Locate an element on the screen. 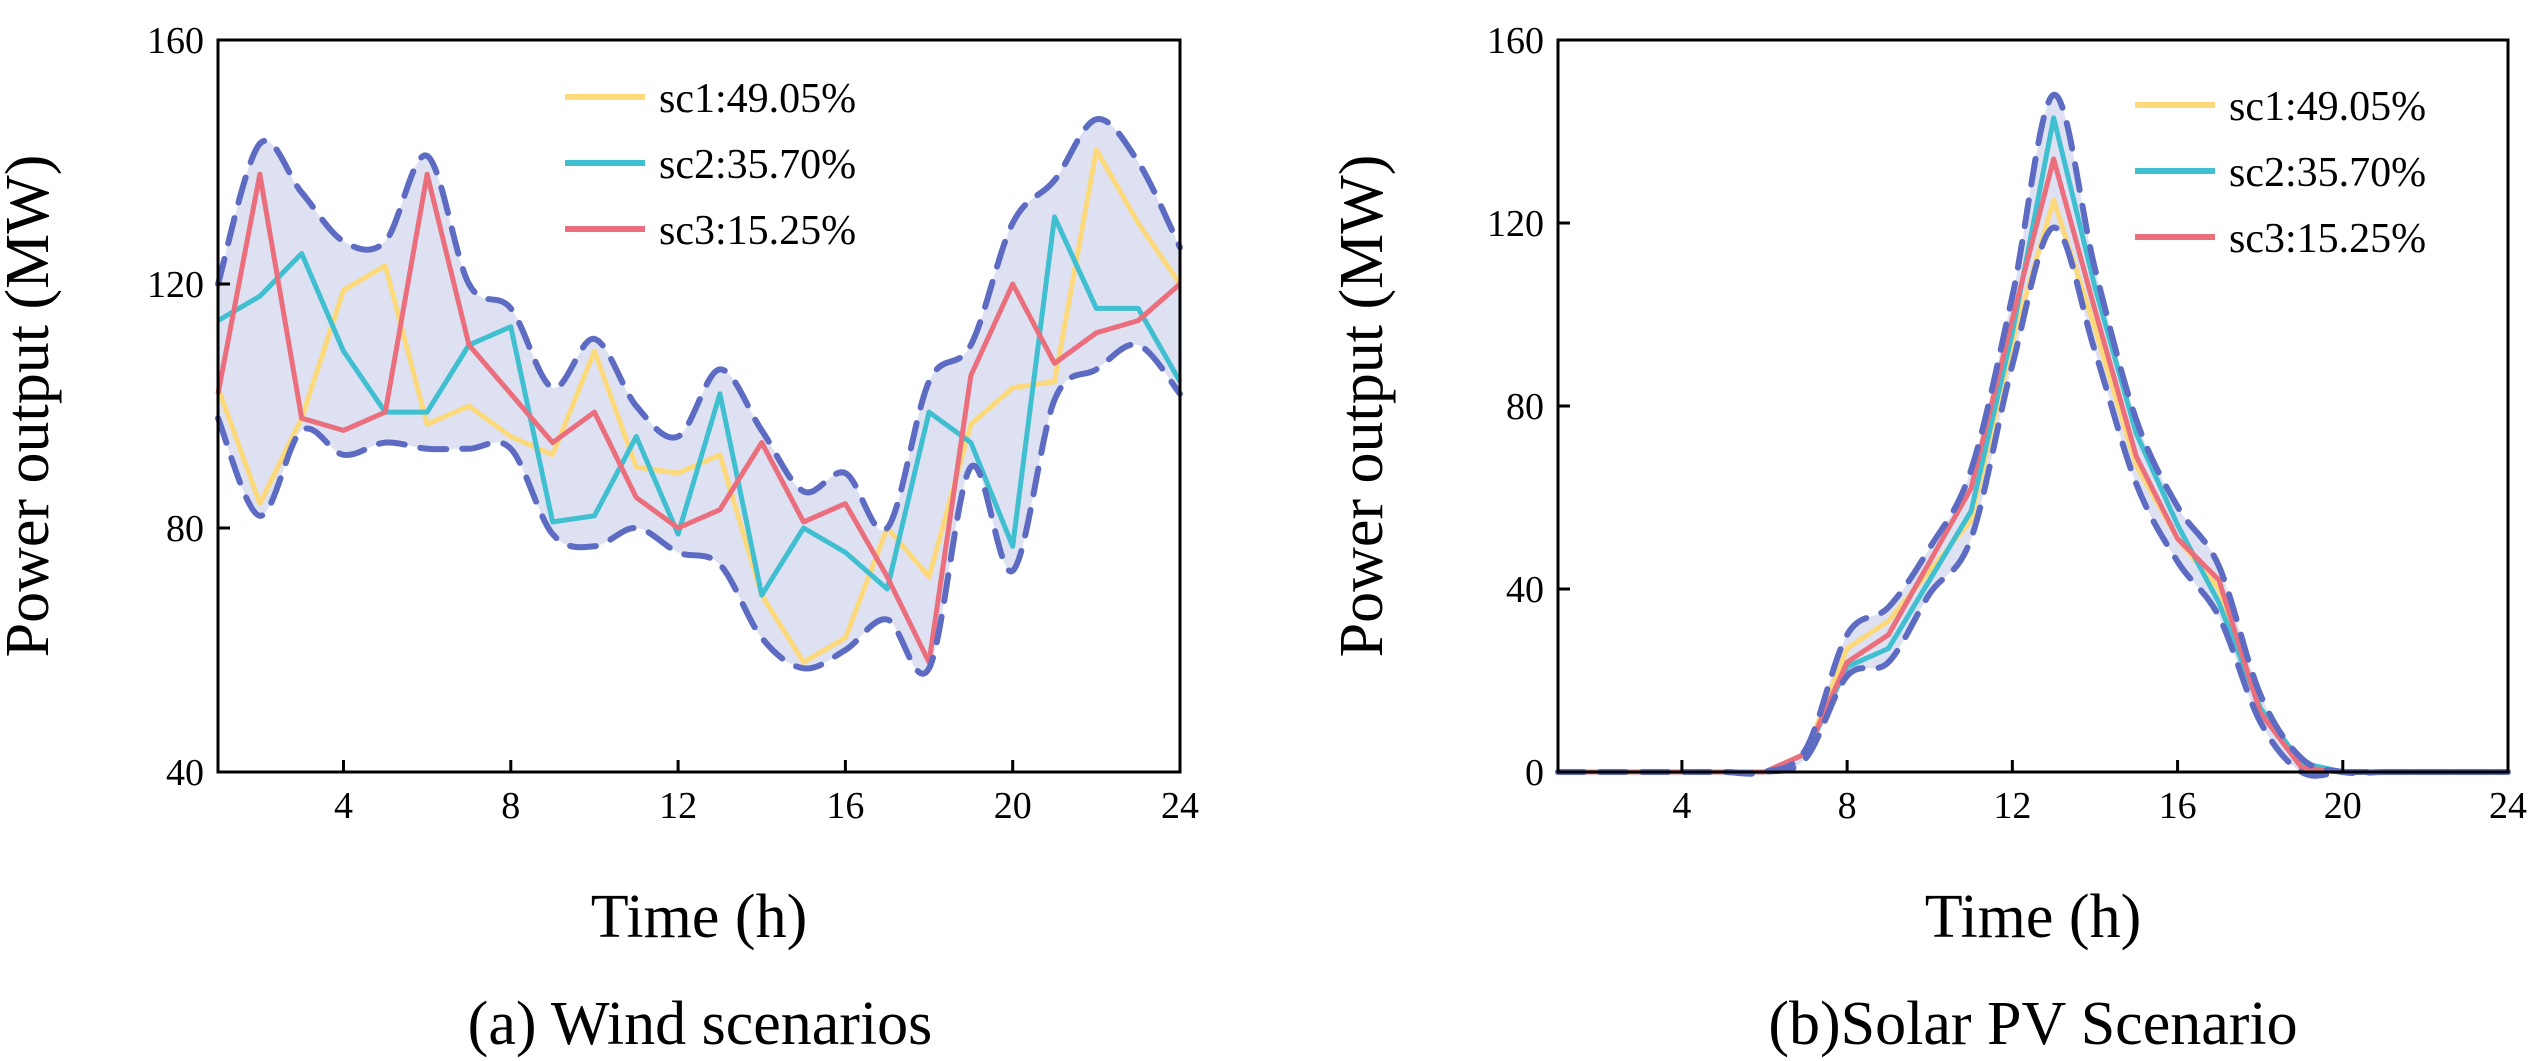  panel-title: (b)Solar PV Scenario is located at coordinates (2032, 1024).